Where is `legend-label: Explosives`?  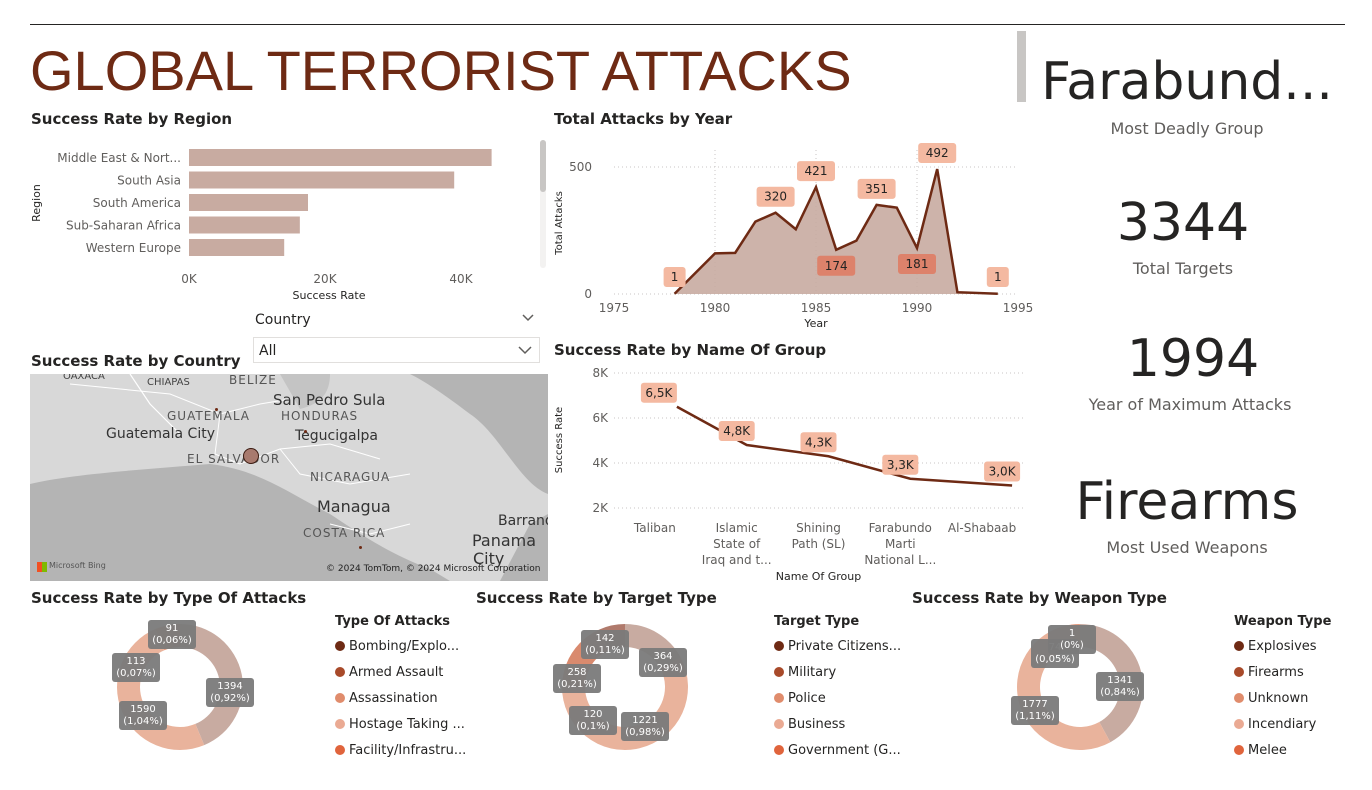
legend-label: Explosives is located at coordinates (1282, 646).